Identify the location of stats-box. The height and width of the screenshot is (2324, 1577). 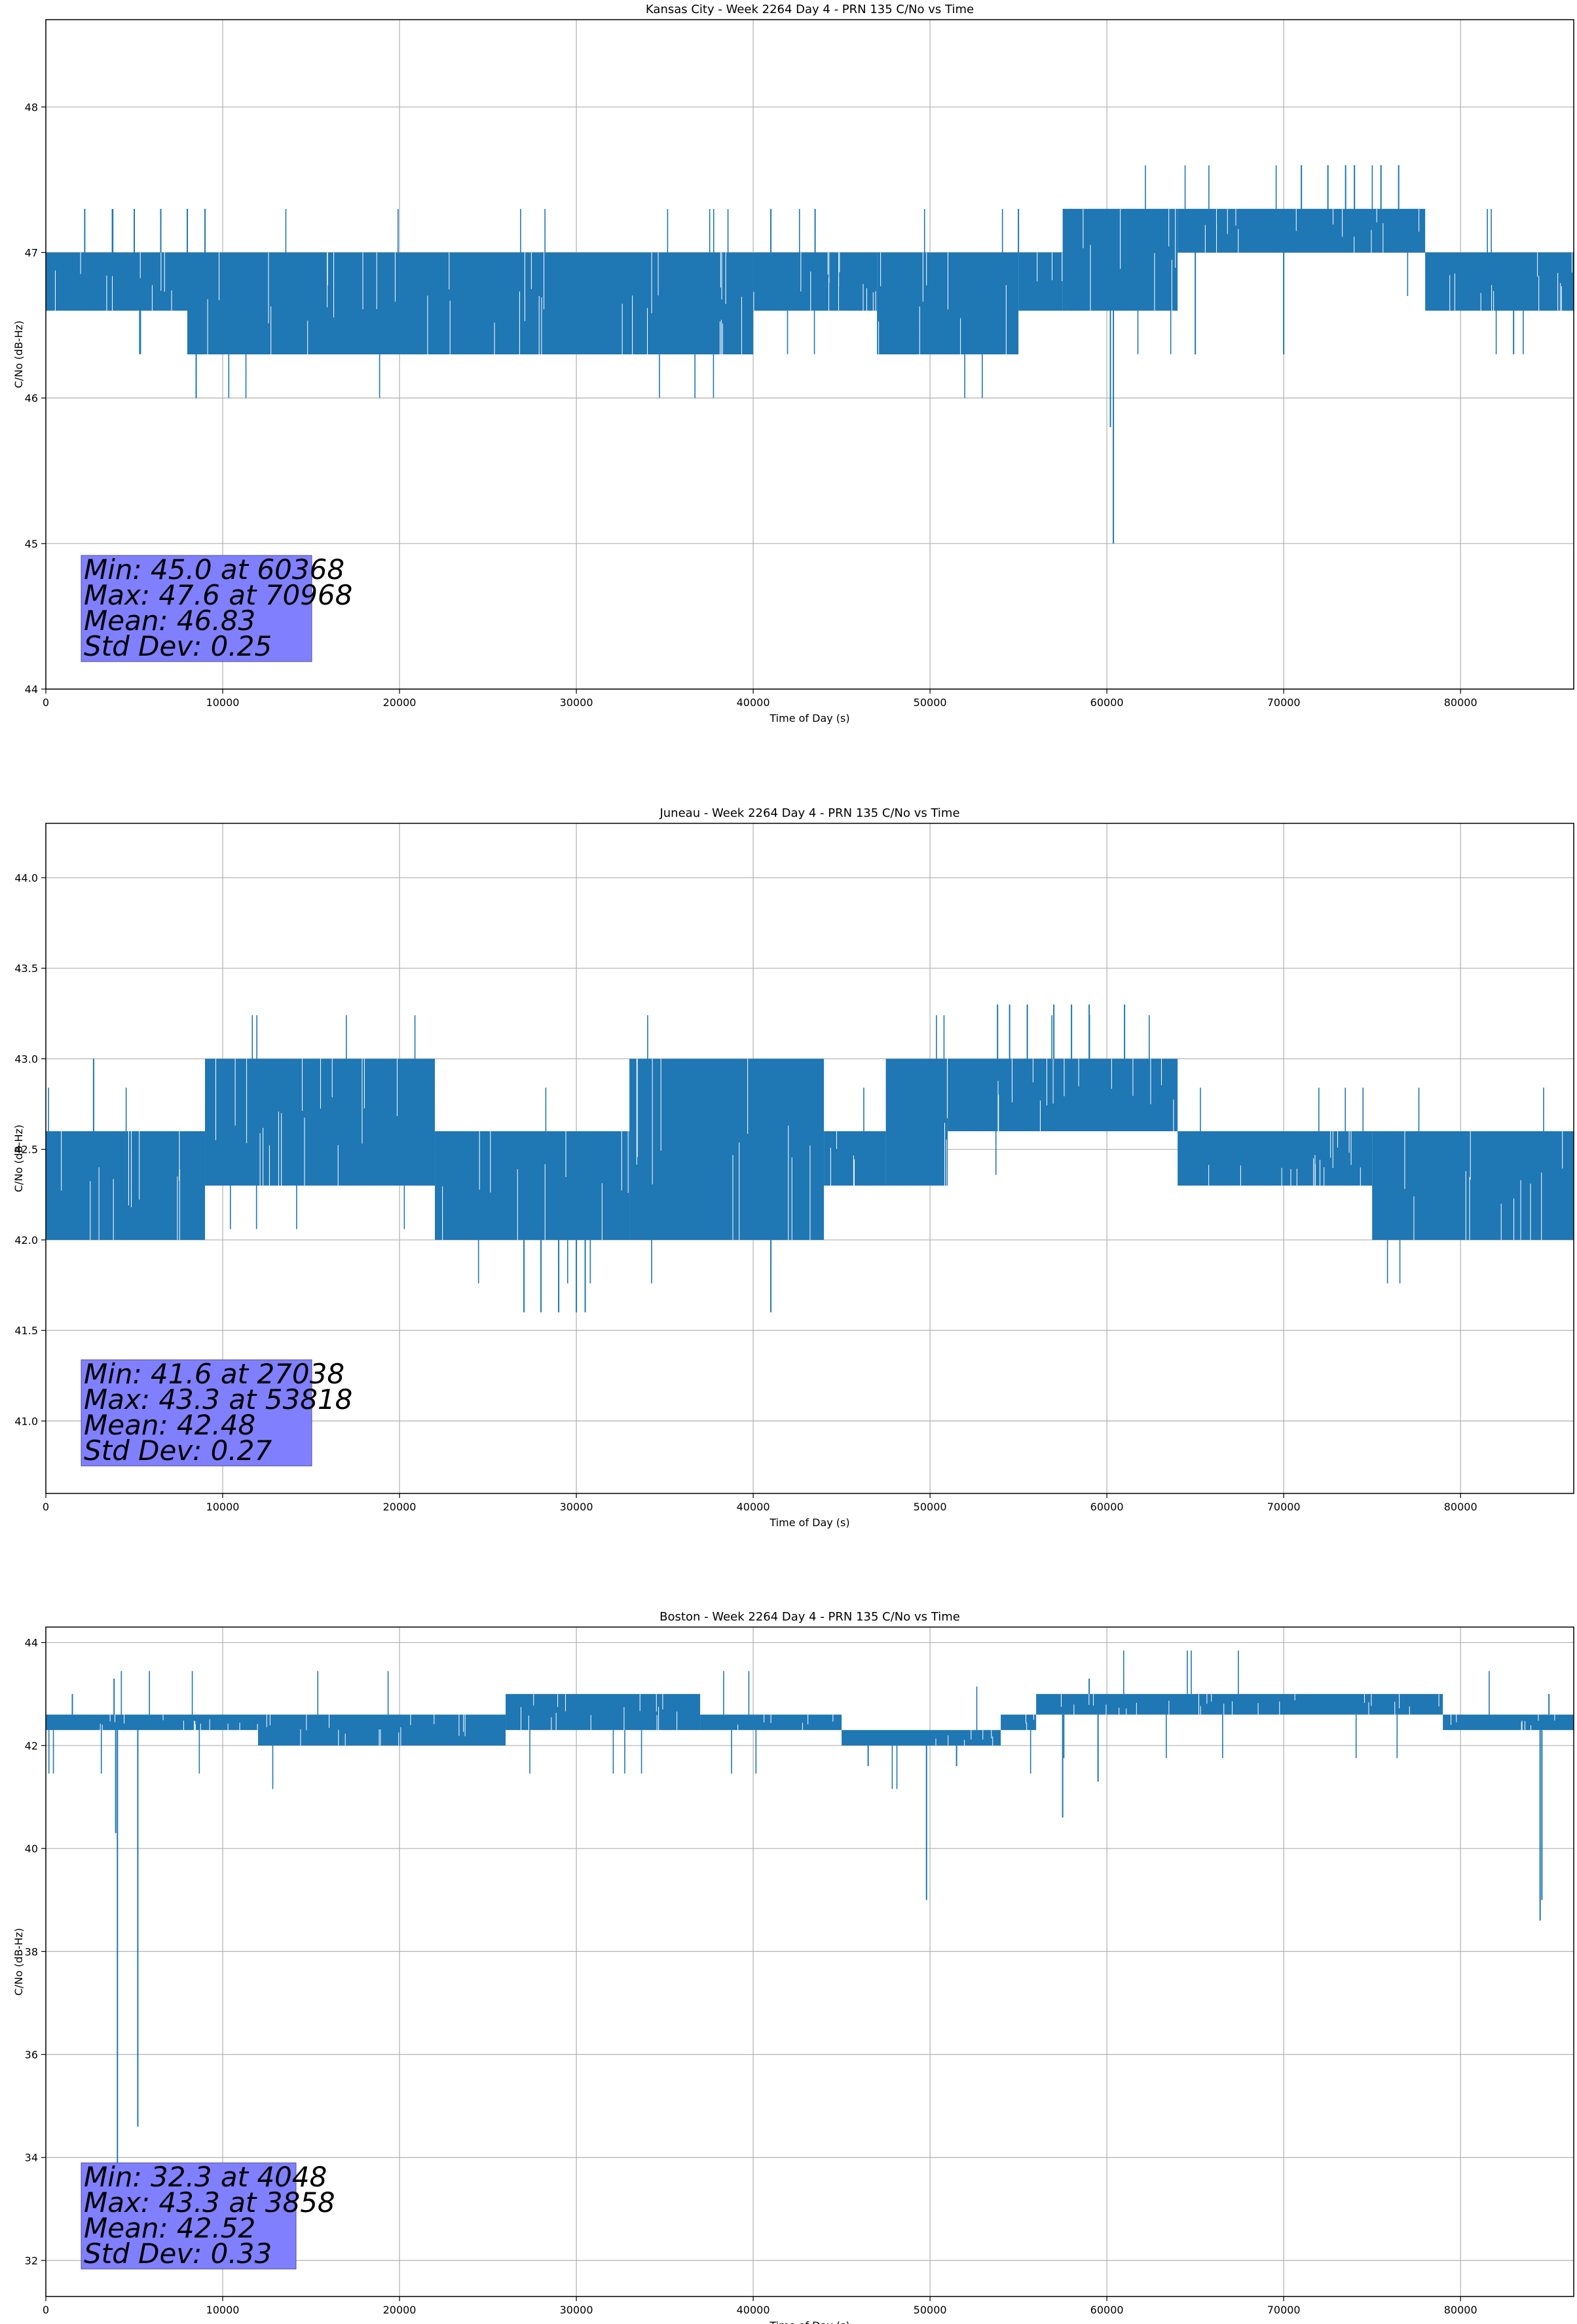
(196, 1413).